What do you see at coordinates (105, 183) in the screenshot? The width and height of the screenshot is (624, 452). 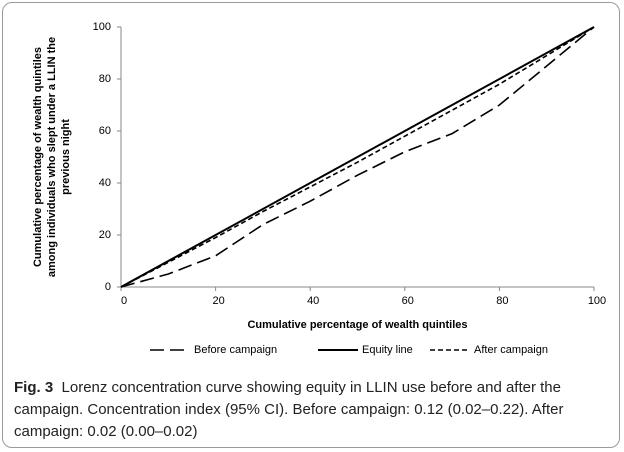 I see `y-tick-label: 40` at bounding box center [105, 183].